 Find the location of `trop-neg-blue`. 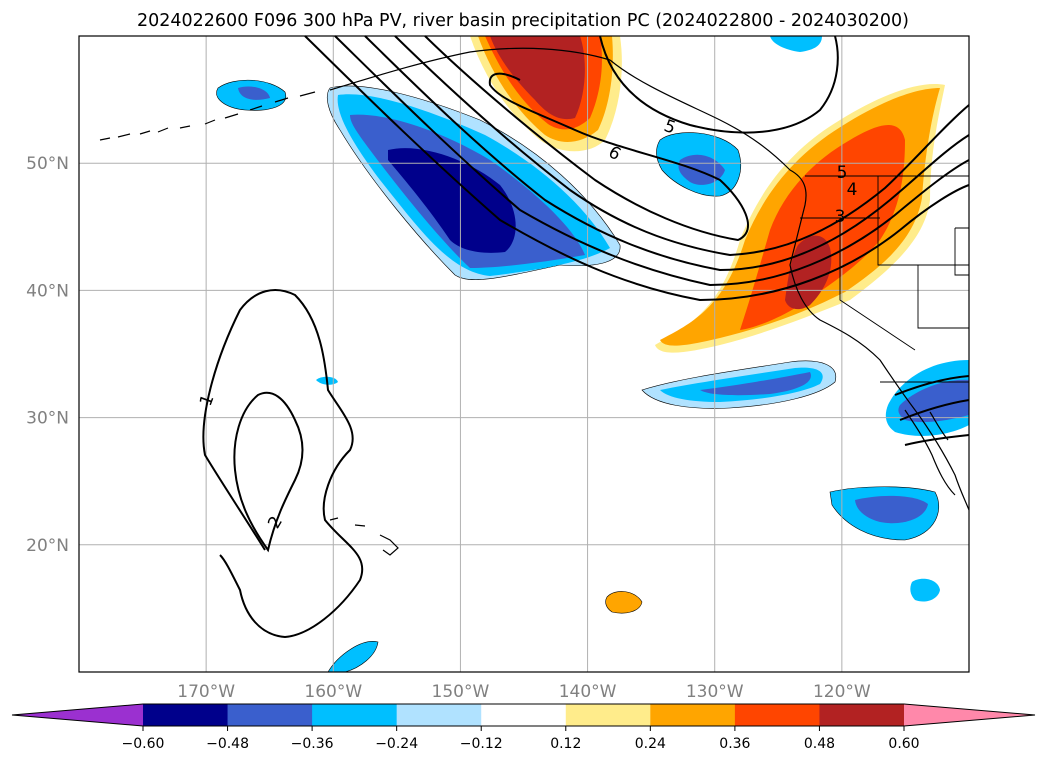

trop-neg-blue is located at coordinates (891, 509).